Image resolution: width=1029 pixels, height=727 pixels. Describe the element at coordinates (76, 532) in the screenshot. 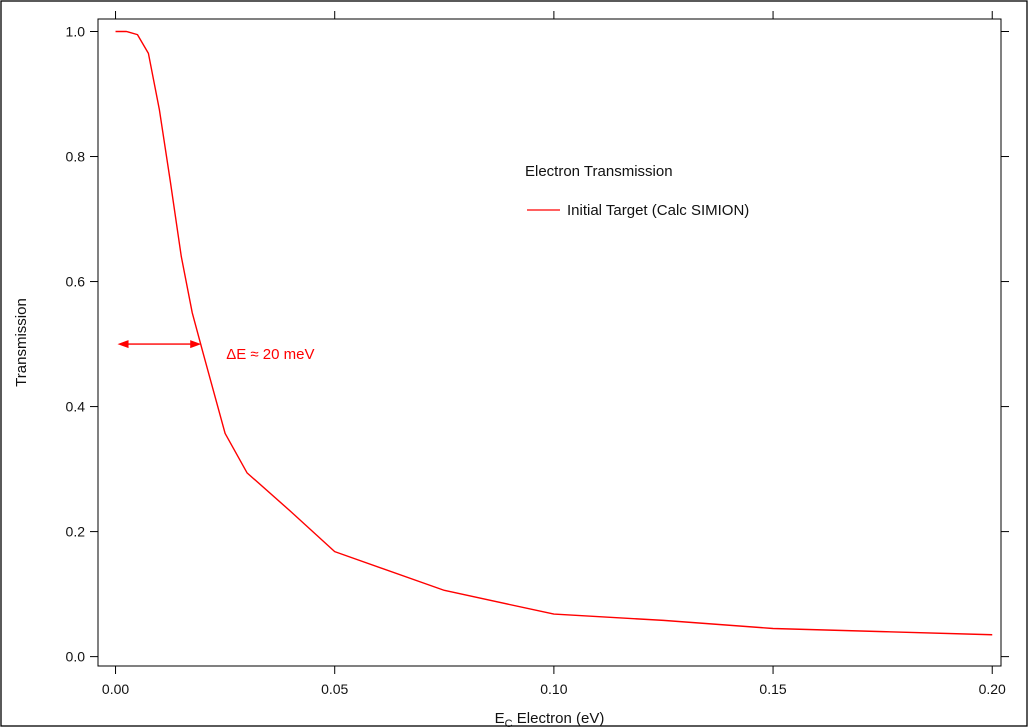

I see `y-tick-label: 0.2` at that location.